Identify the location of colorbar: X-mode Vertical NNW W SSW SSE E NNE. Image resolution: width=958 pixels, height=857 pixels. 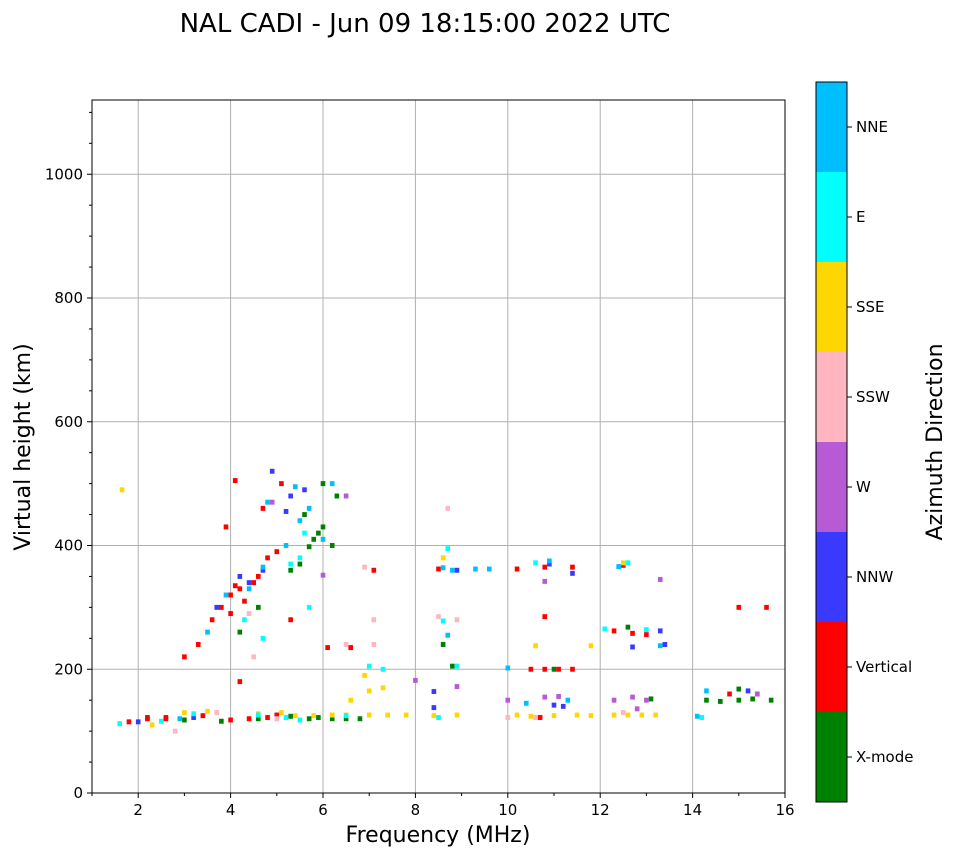
(864, 442).